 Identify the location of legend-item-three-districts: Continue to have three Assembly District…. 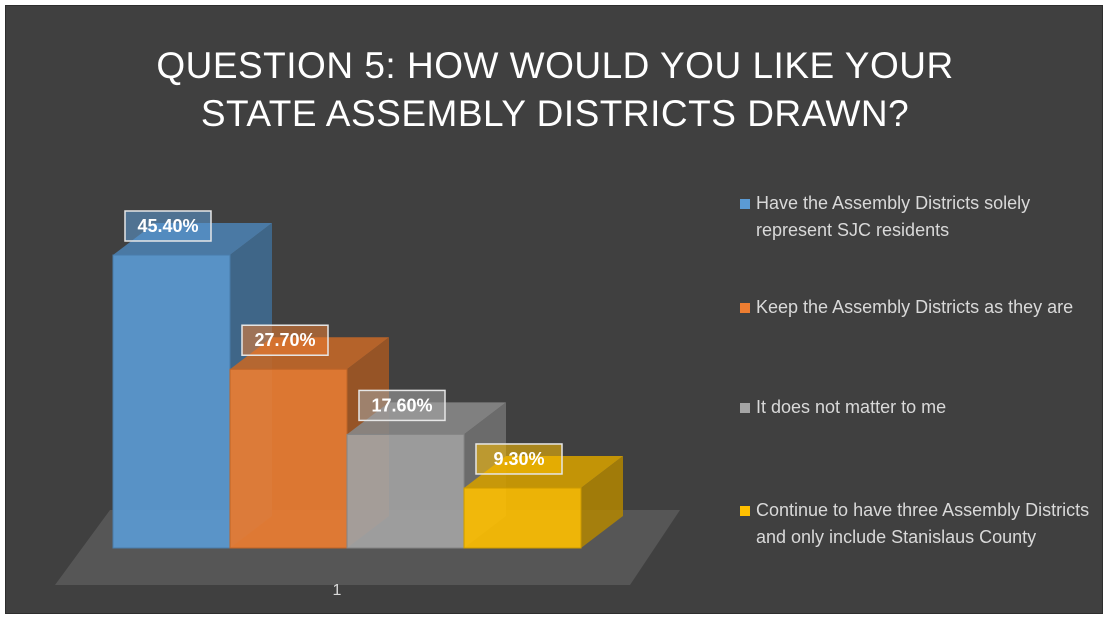
(915, 524).